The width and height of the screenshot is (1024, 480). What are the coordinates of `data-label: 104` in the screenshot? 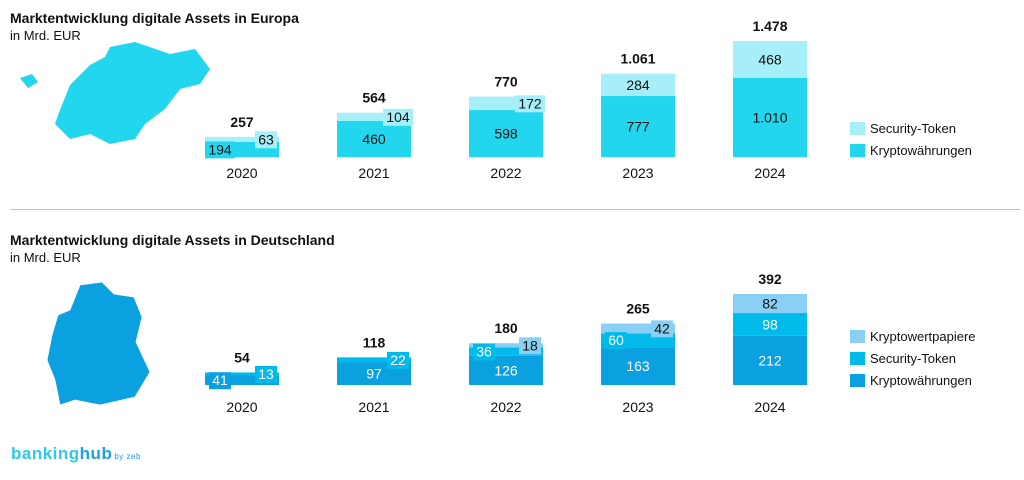 It's located at (398, 117).